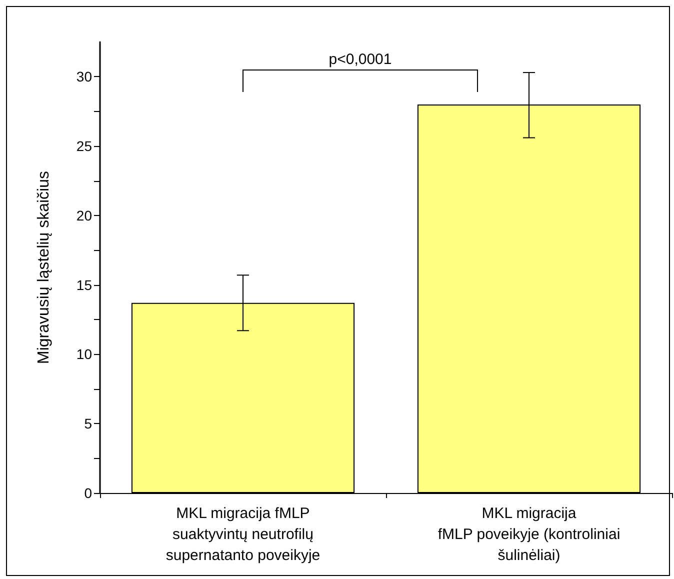 Image resolution: width=674 pixels, height=579 pixels. I want to click on y-tick-label: 15, so click(84, 284).